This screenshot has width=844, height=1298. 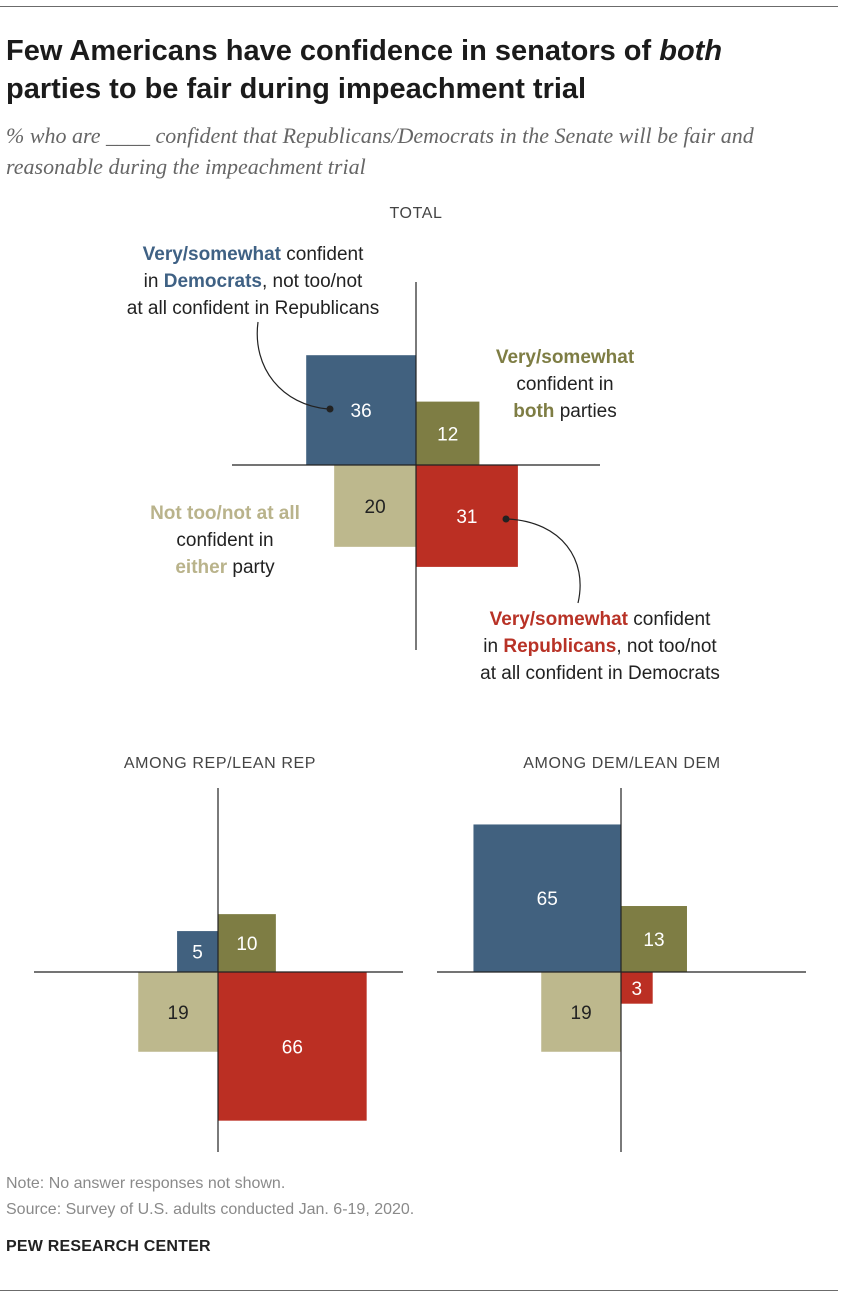 I want to click on square-dem-top-left, so click(x=547, y=898).